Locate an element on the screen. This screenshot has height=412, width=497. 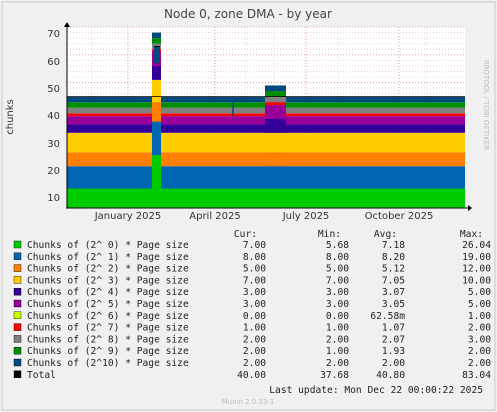
last-update: Last update: Mon Dec 22 00:00:22 2025 is located at coordinates (376, 390).